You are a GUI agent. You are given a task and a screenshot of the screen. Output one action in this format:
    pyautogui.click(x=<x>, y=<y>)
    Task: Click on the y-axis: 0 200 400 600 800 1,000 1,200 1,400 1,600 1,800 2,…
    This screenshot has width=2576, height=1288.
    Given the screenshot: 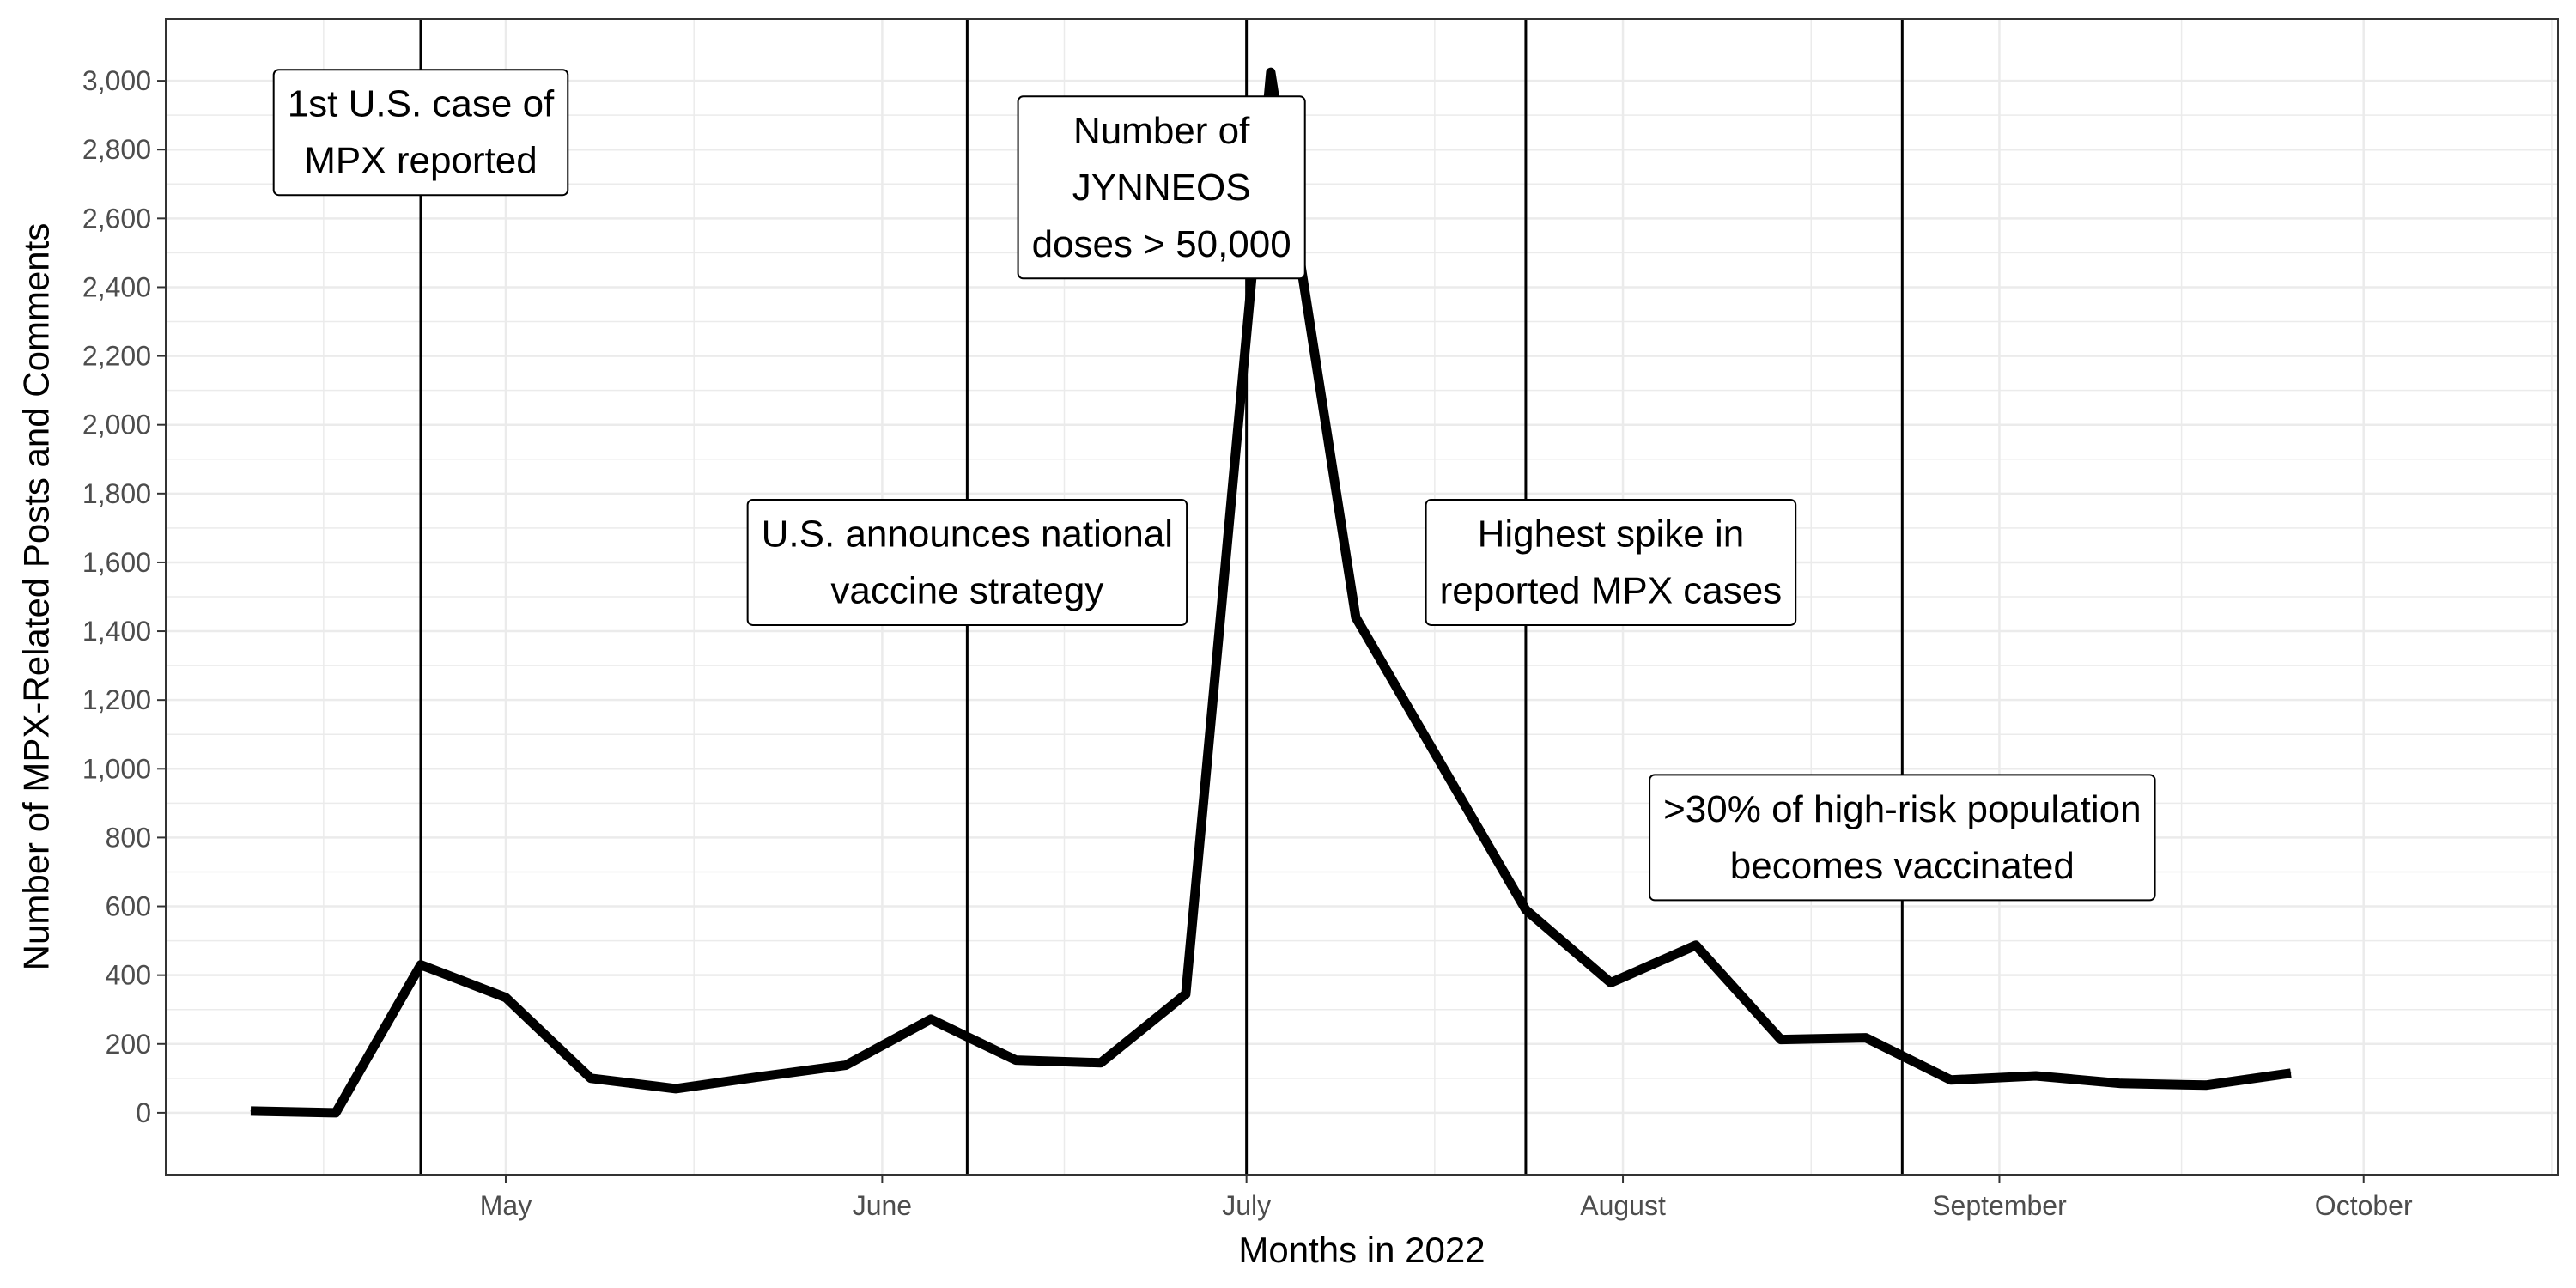 What is the action you would take?
    pyautogui.click(x=124, y=596)
    